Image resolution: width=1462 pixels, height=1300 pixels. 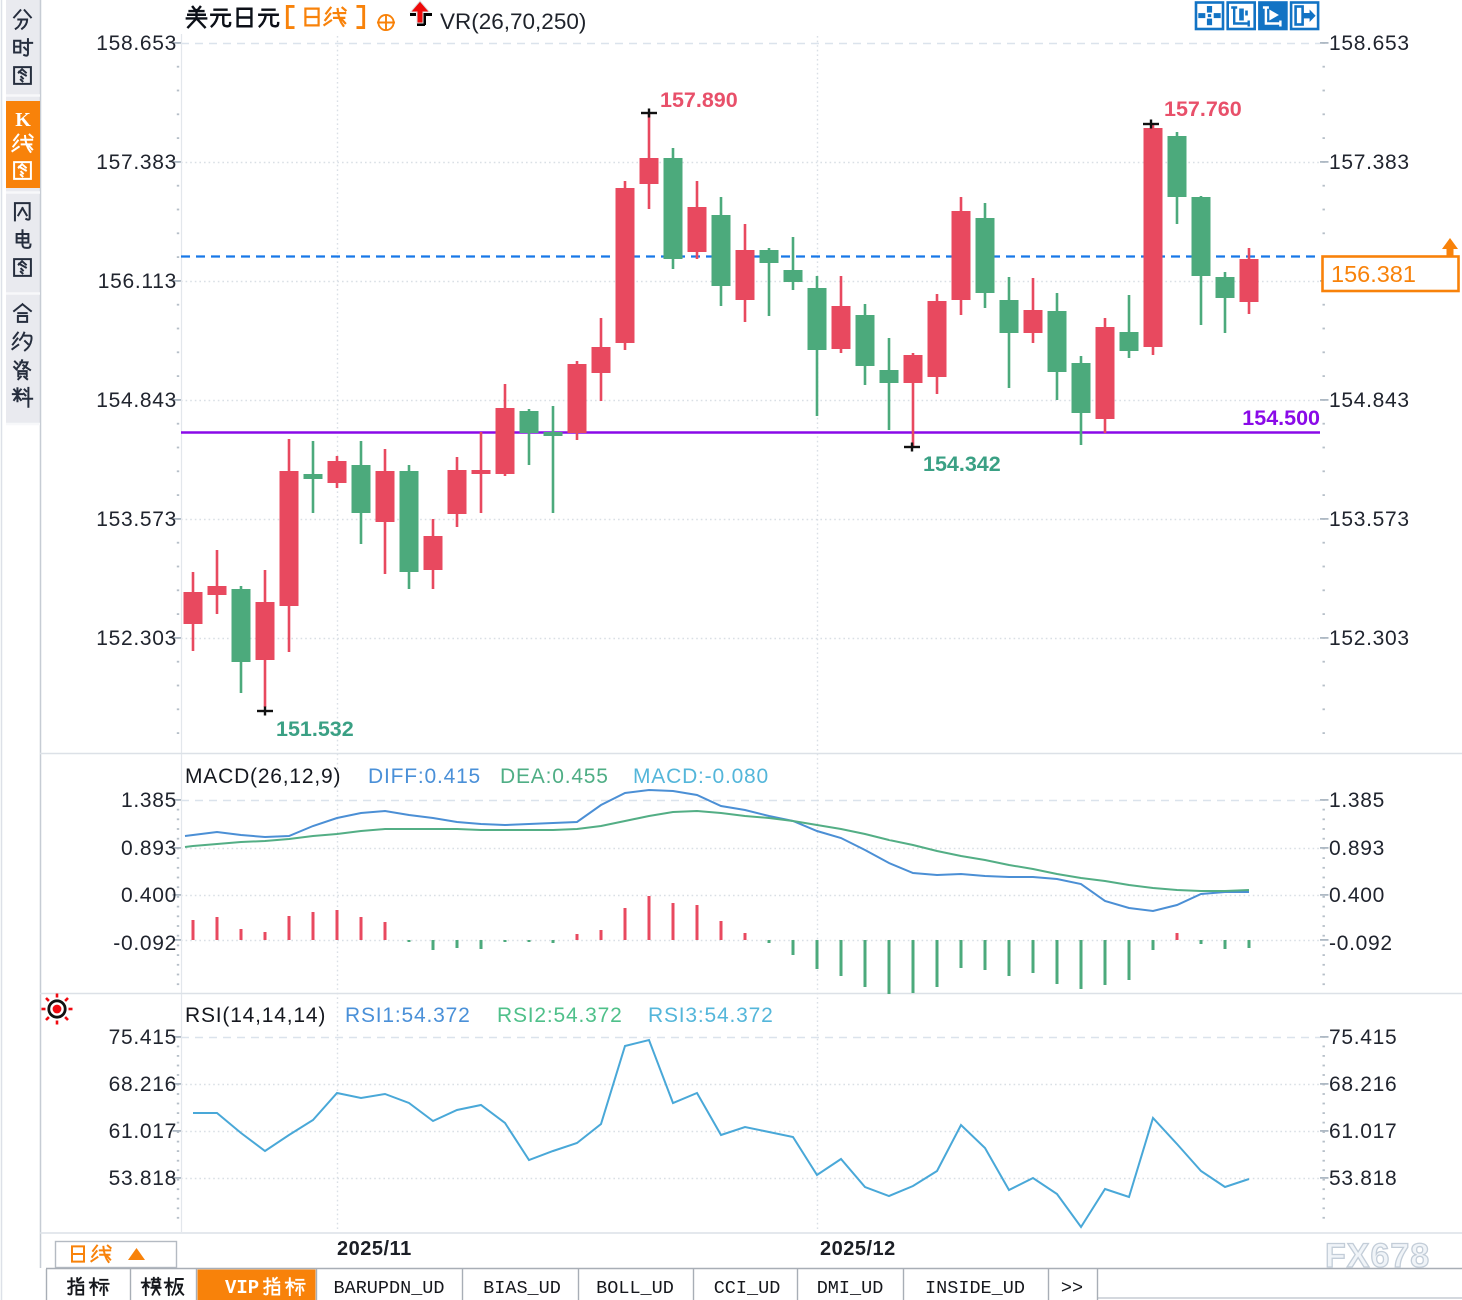 I want to click on svg-text: 157.760, so click(x=1203, y=109).